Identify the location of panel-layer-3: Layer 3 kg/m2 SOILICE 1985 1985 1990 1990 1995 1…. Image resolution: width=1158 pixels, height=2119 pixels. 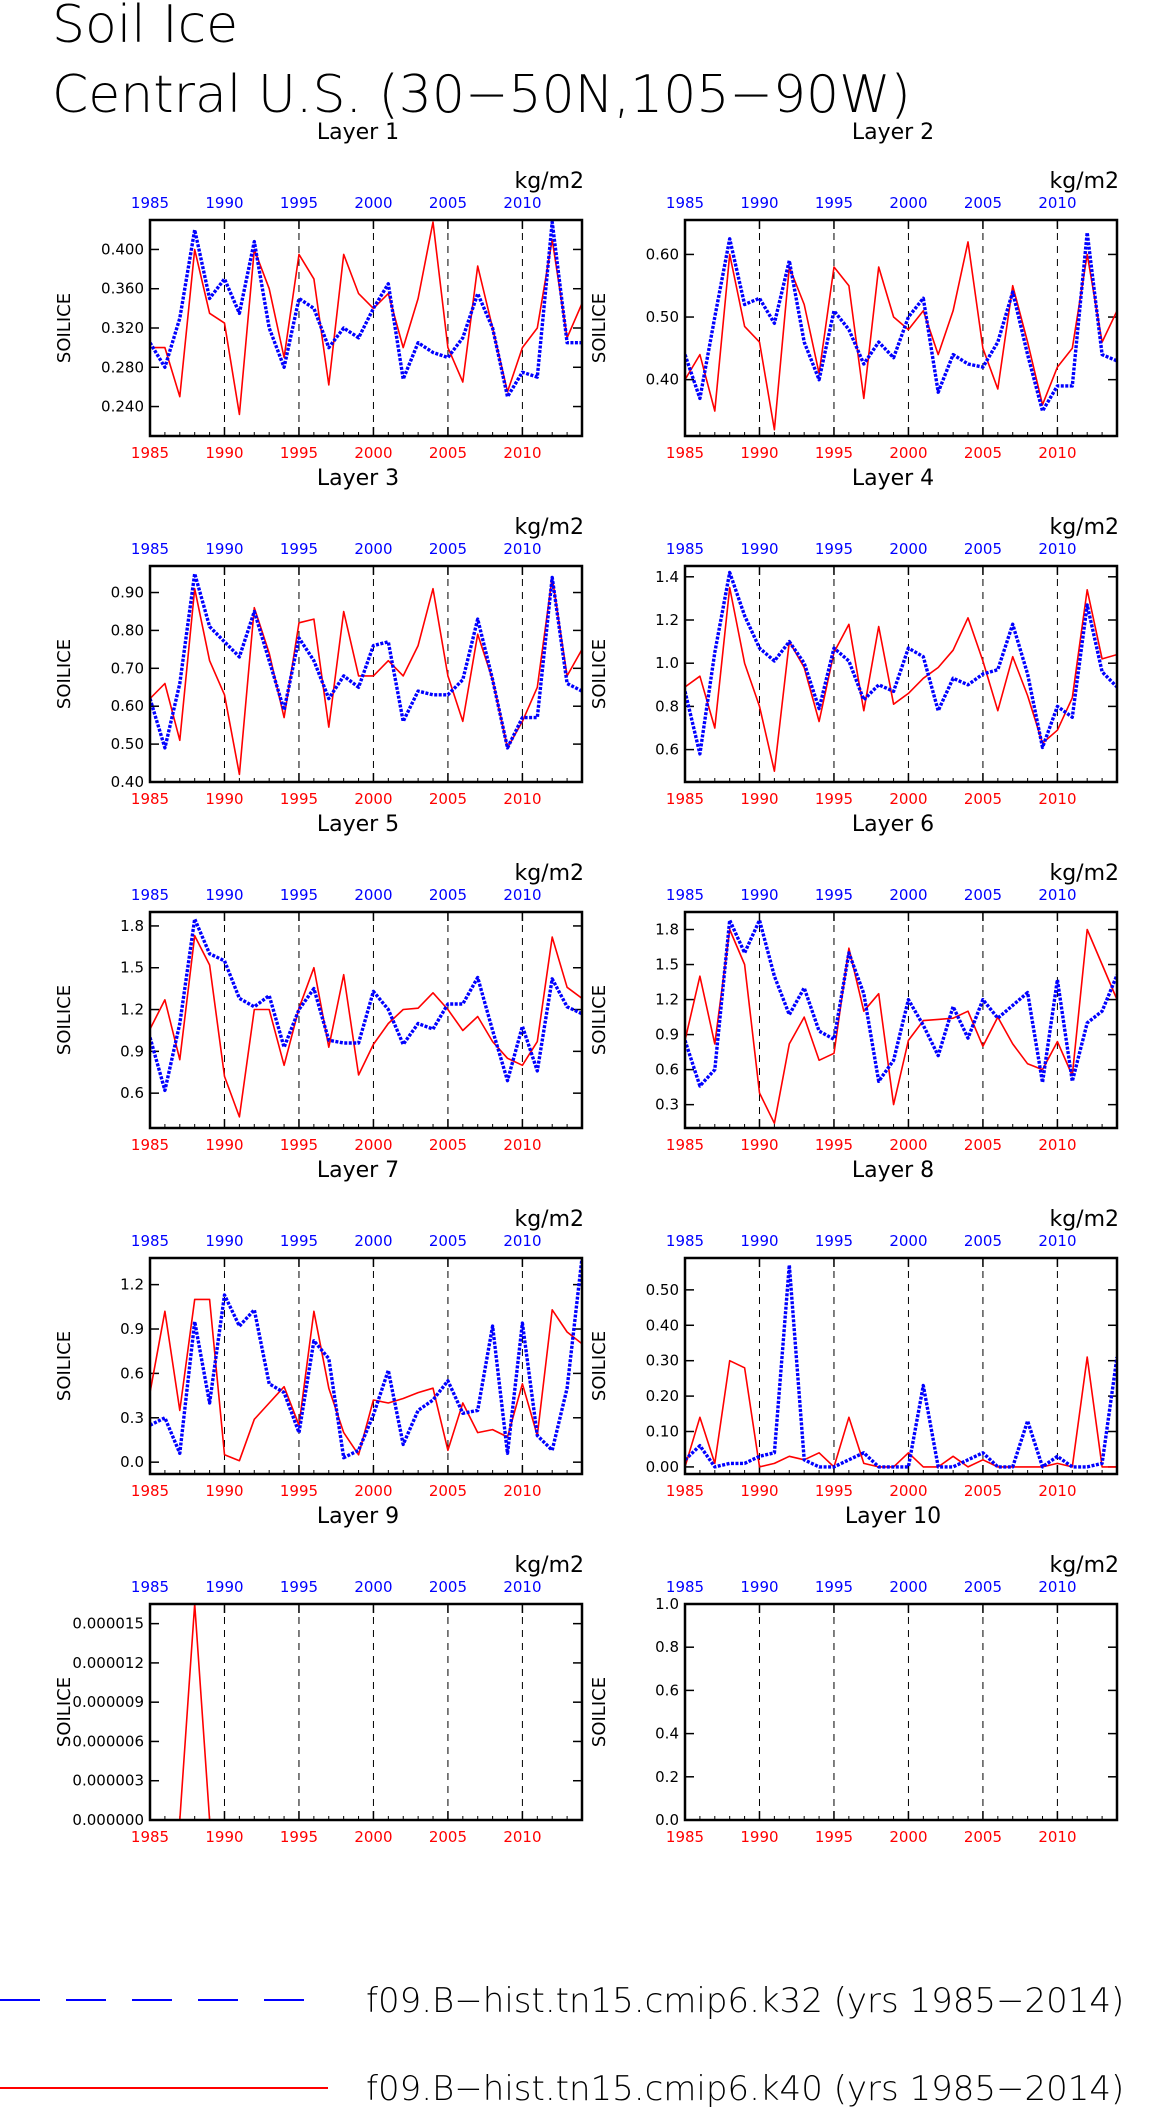
(319, 637).